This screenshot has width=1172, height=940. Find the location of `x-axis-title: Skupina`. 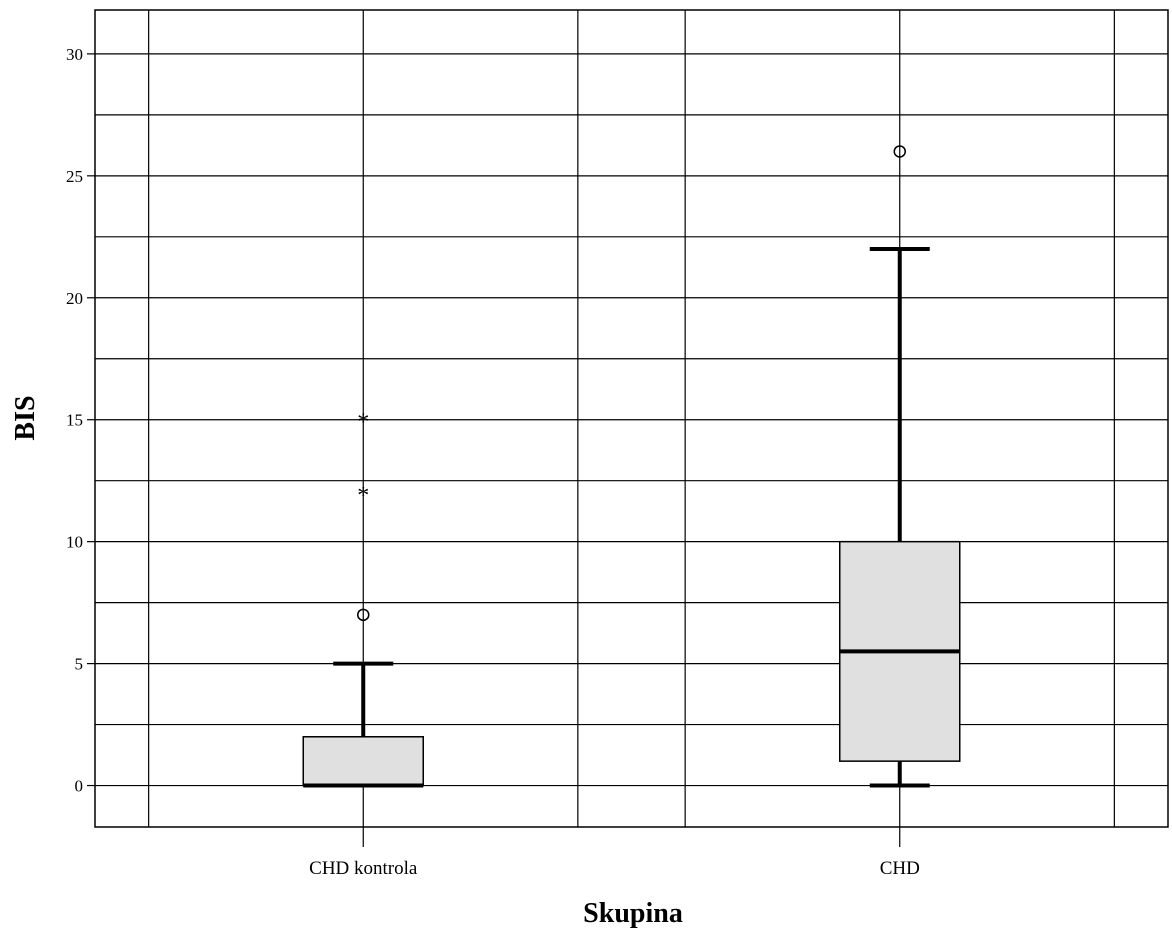

x-axis-title: Skupina is located at coordinates (633, 913).